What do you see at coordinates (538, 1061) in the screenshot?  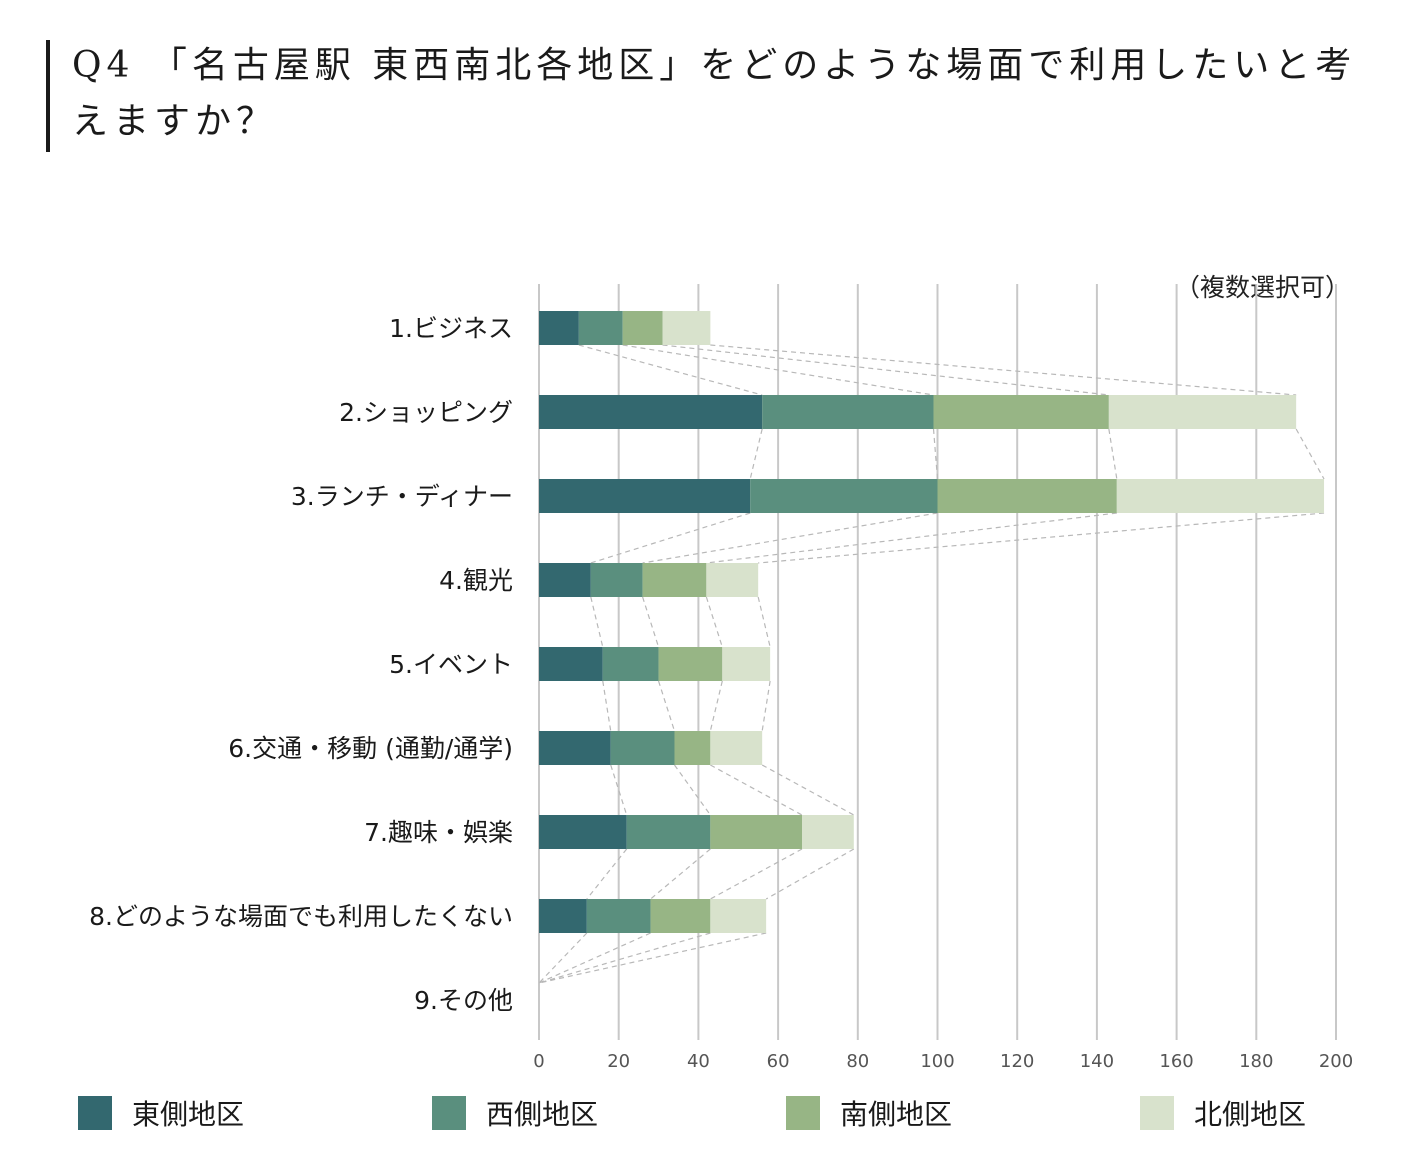 I see `x-tick-label: 0` at bounding box center [538, 1061].